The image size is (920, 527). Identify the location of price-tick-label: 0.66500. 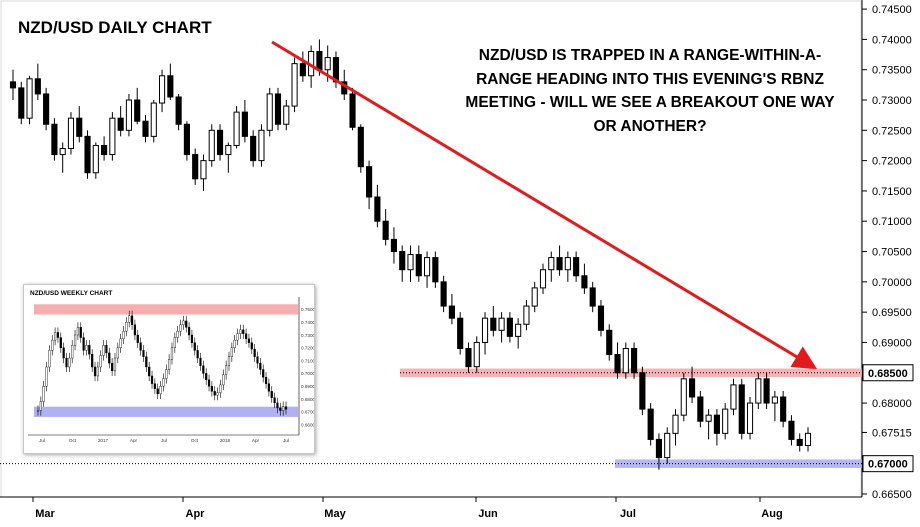
(892, 495).